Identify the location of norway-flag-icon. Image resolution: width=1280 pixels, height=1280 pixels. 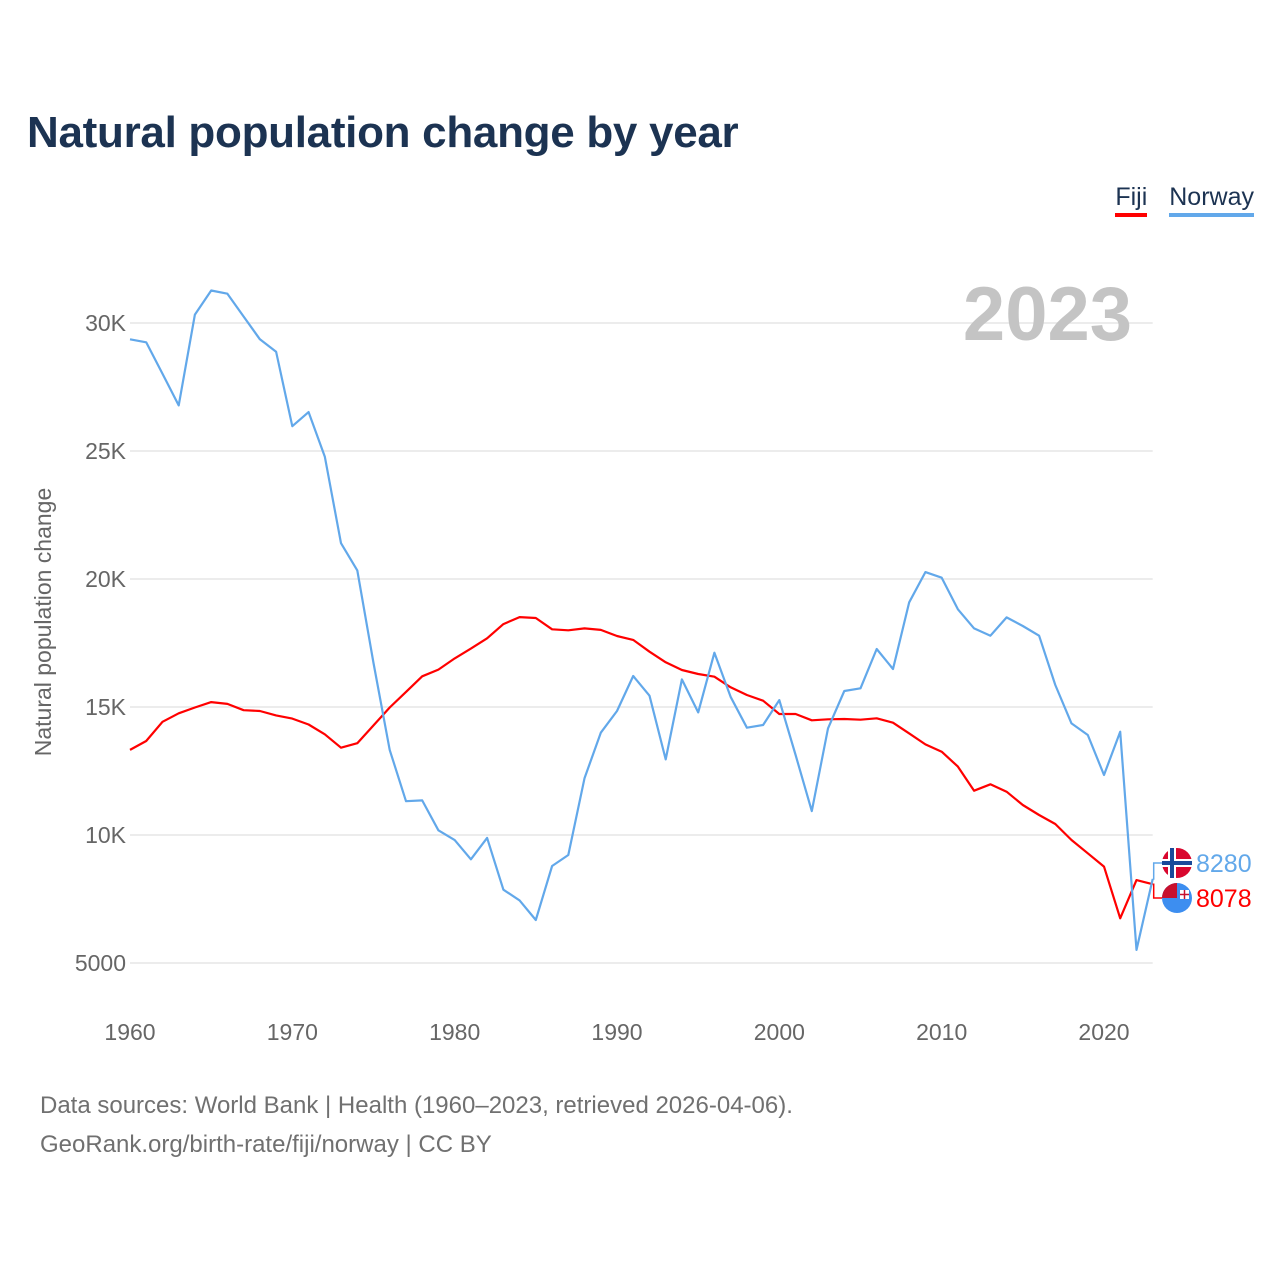
(1177, 863).